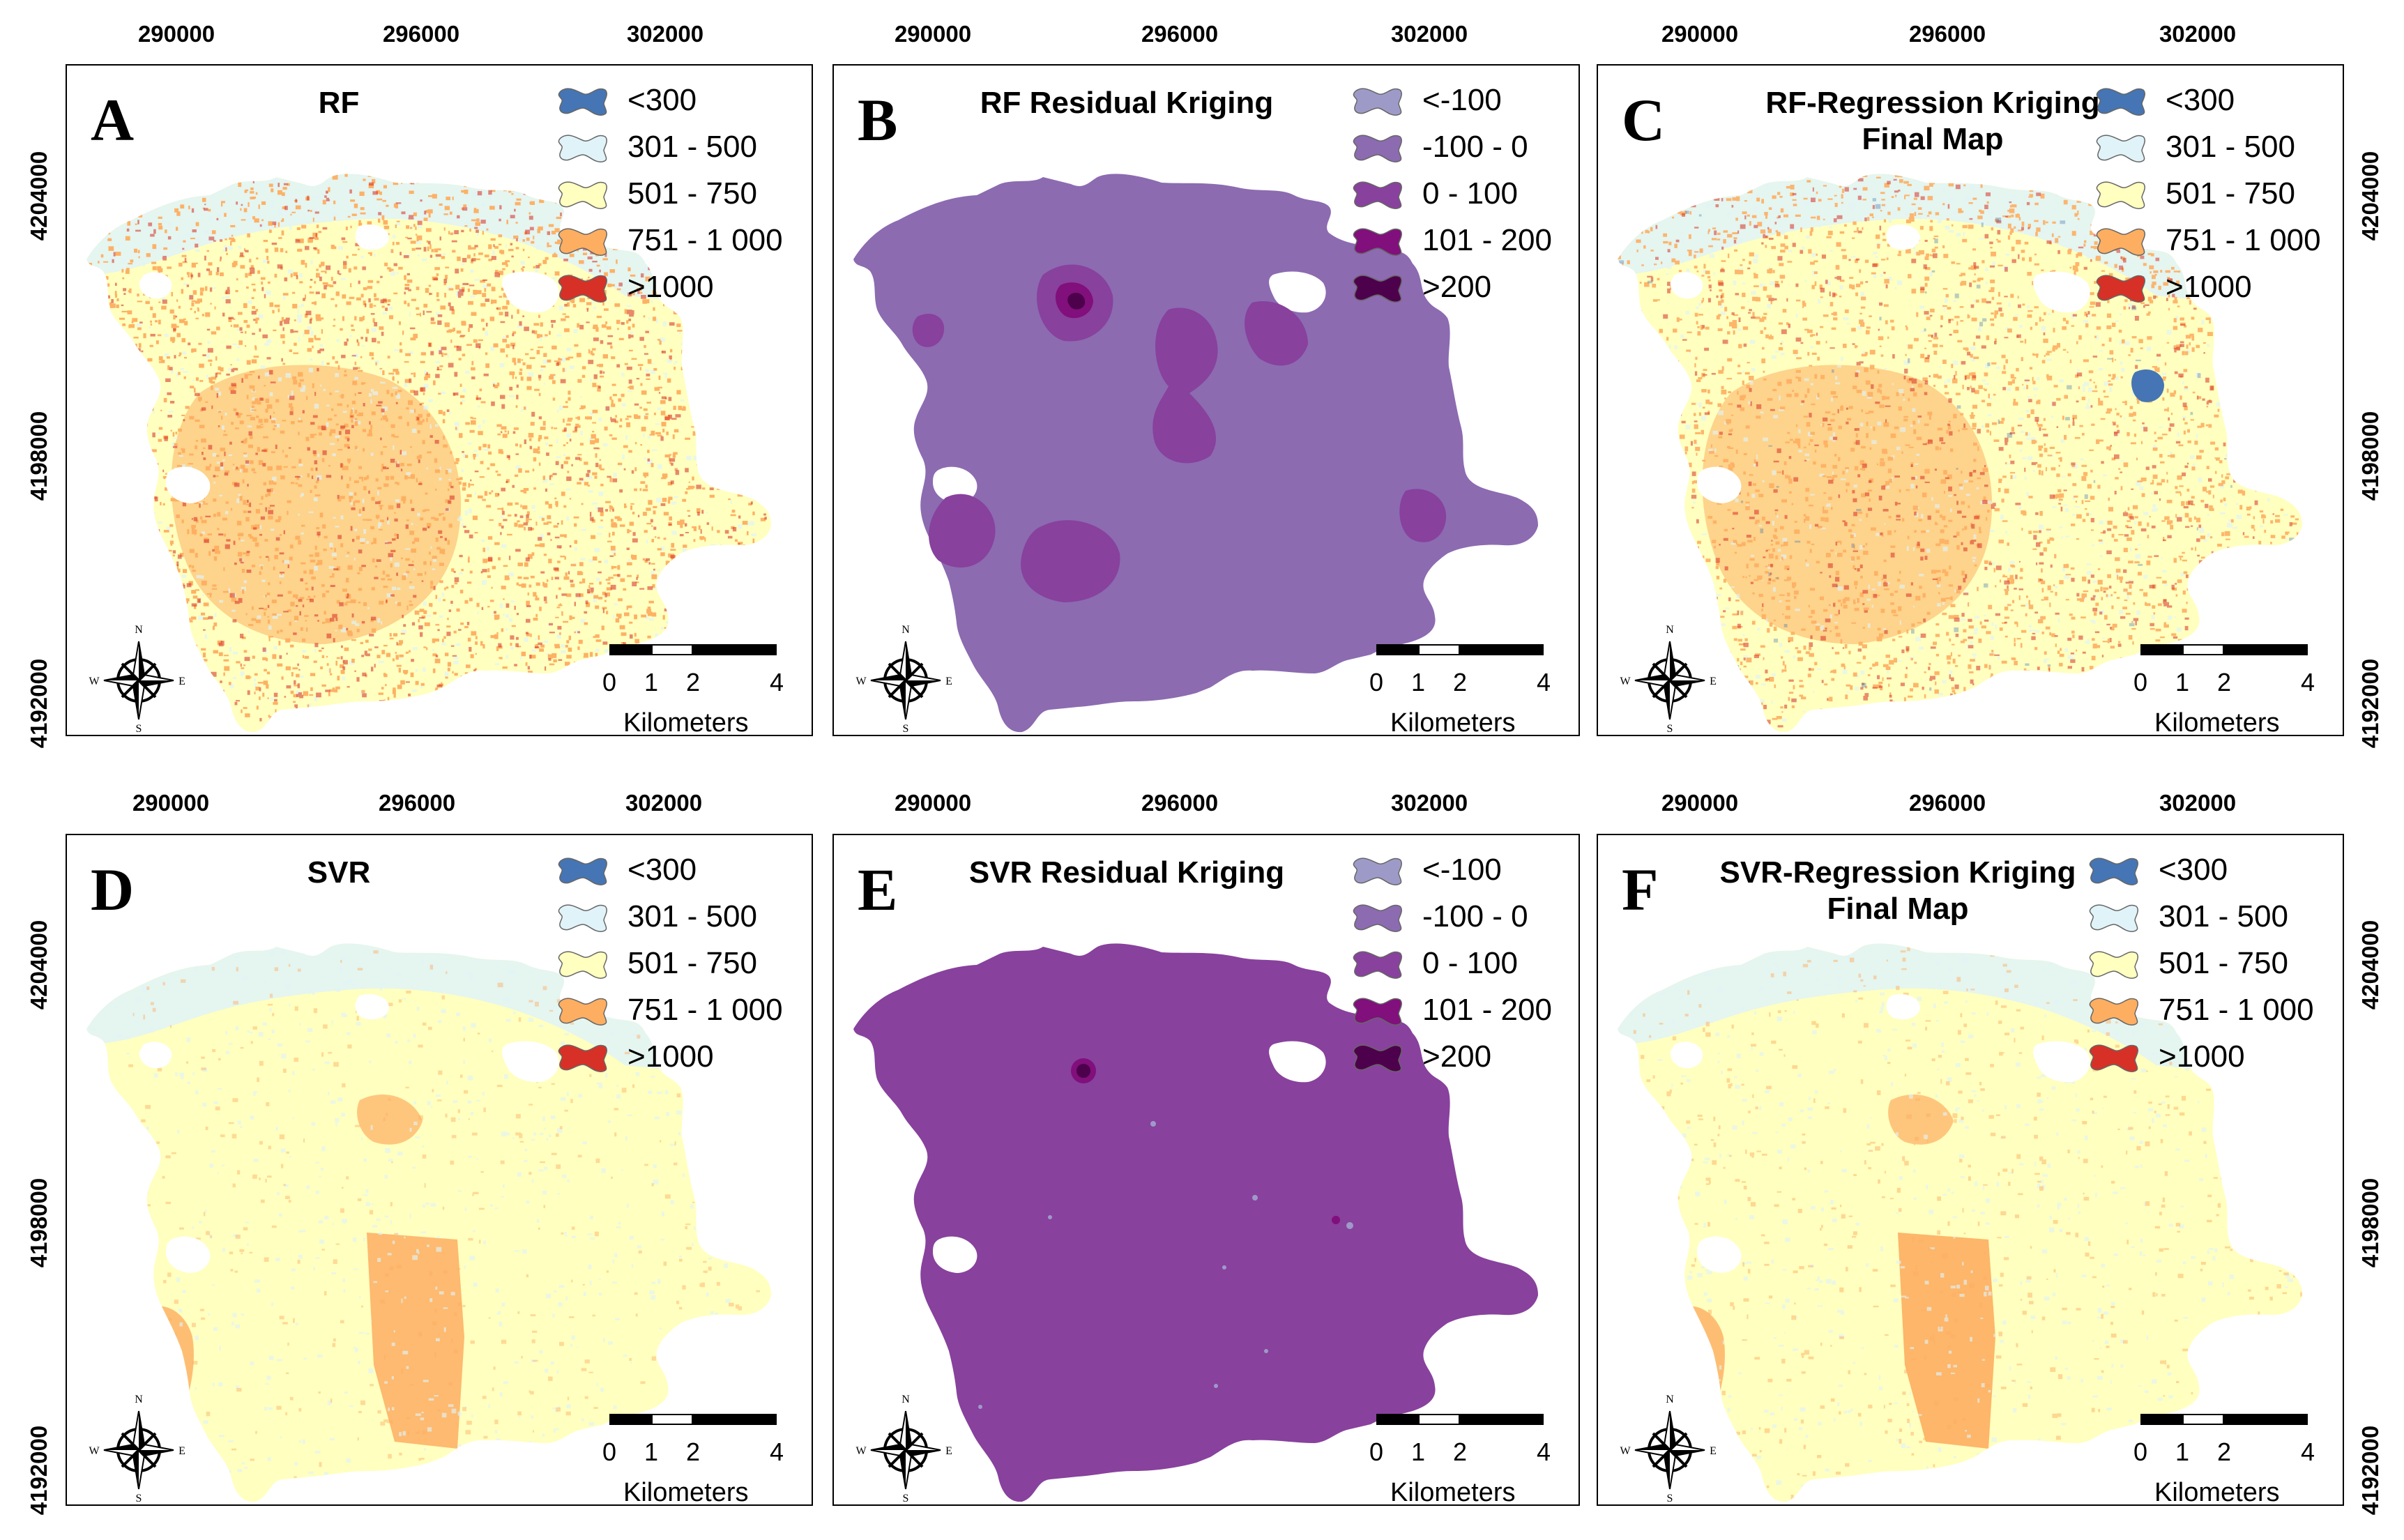 The image size is (2404, 1540). Describe the element at coordinates (1457, 1056) in the screenshot. I see `legend-label: >200` at that location.